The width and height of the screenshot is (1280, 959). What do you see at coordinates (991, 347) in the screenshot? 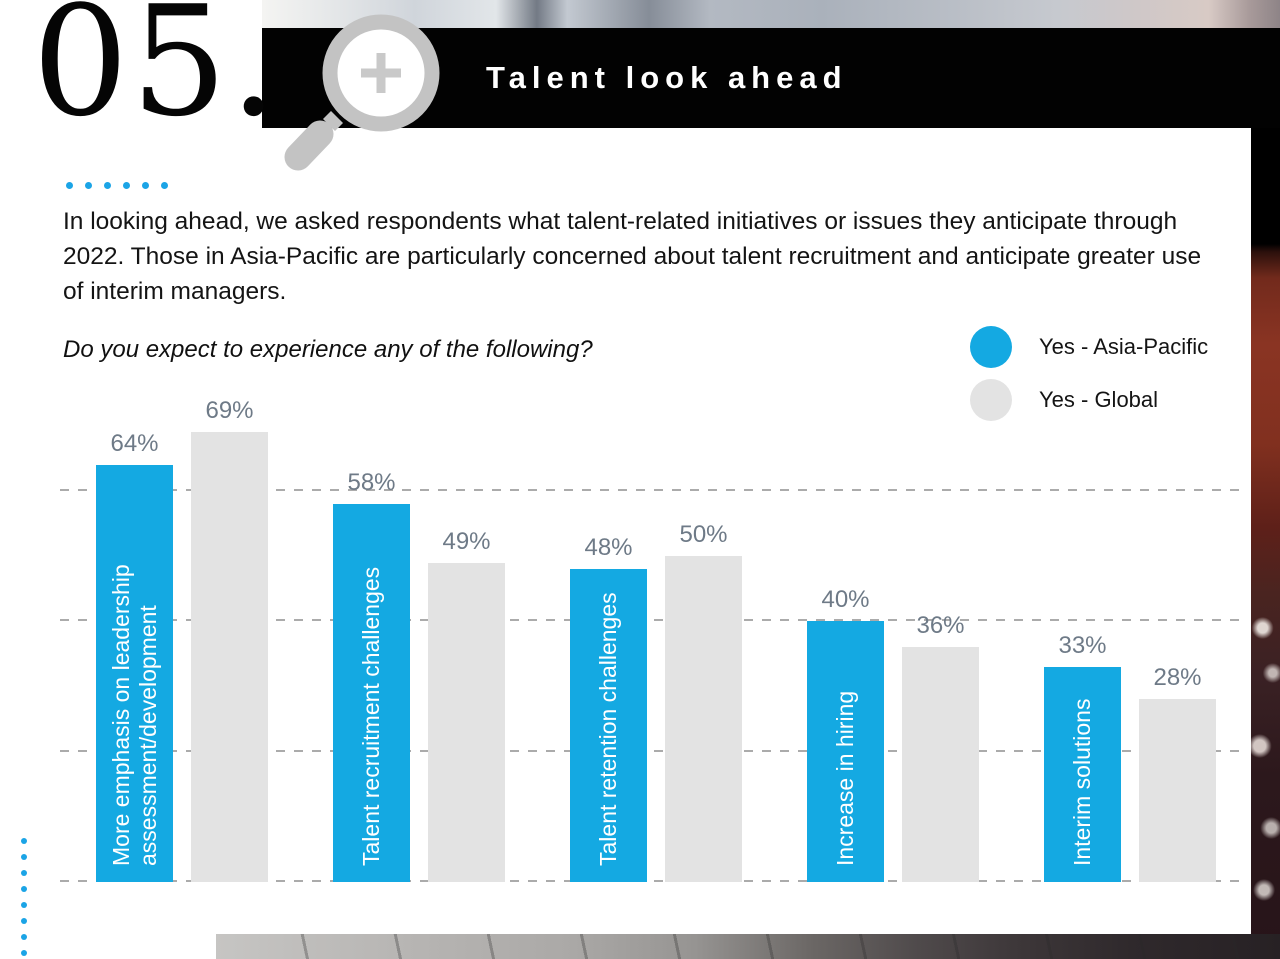
I see `legend-dot-blue` at bounding box center [991, 347].